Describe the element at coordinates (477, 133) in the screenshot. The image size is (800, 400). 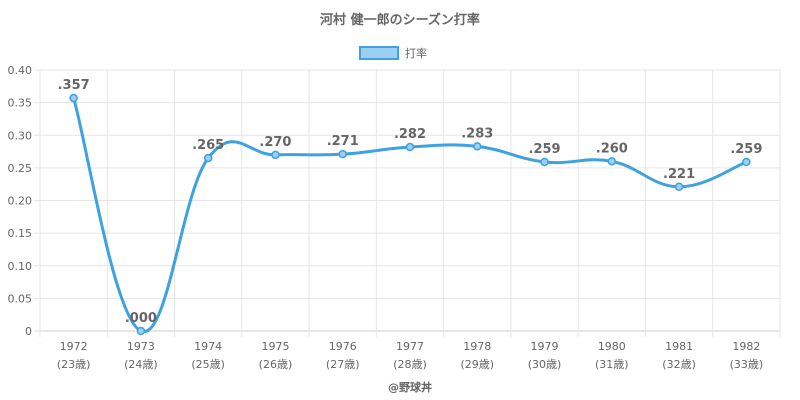
I see `data-label: .283` at that location.